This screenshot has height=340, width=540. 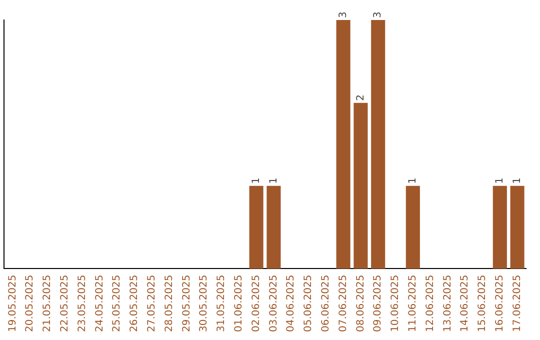 What do you see at coordinates (360, 97) in the screenshot?
I see `data-label: 2` at bounding box center [360, 97].